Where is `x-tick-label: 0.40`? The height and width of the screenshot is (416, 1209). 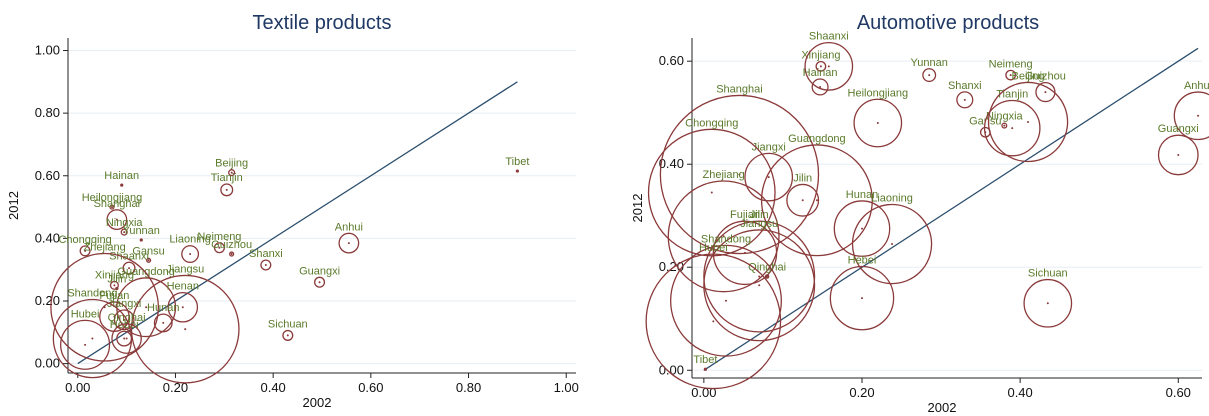
x-tick-label: 0.40 is located at coordinates (272, 387).